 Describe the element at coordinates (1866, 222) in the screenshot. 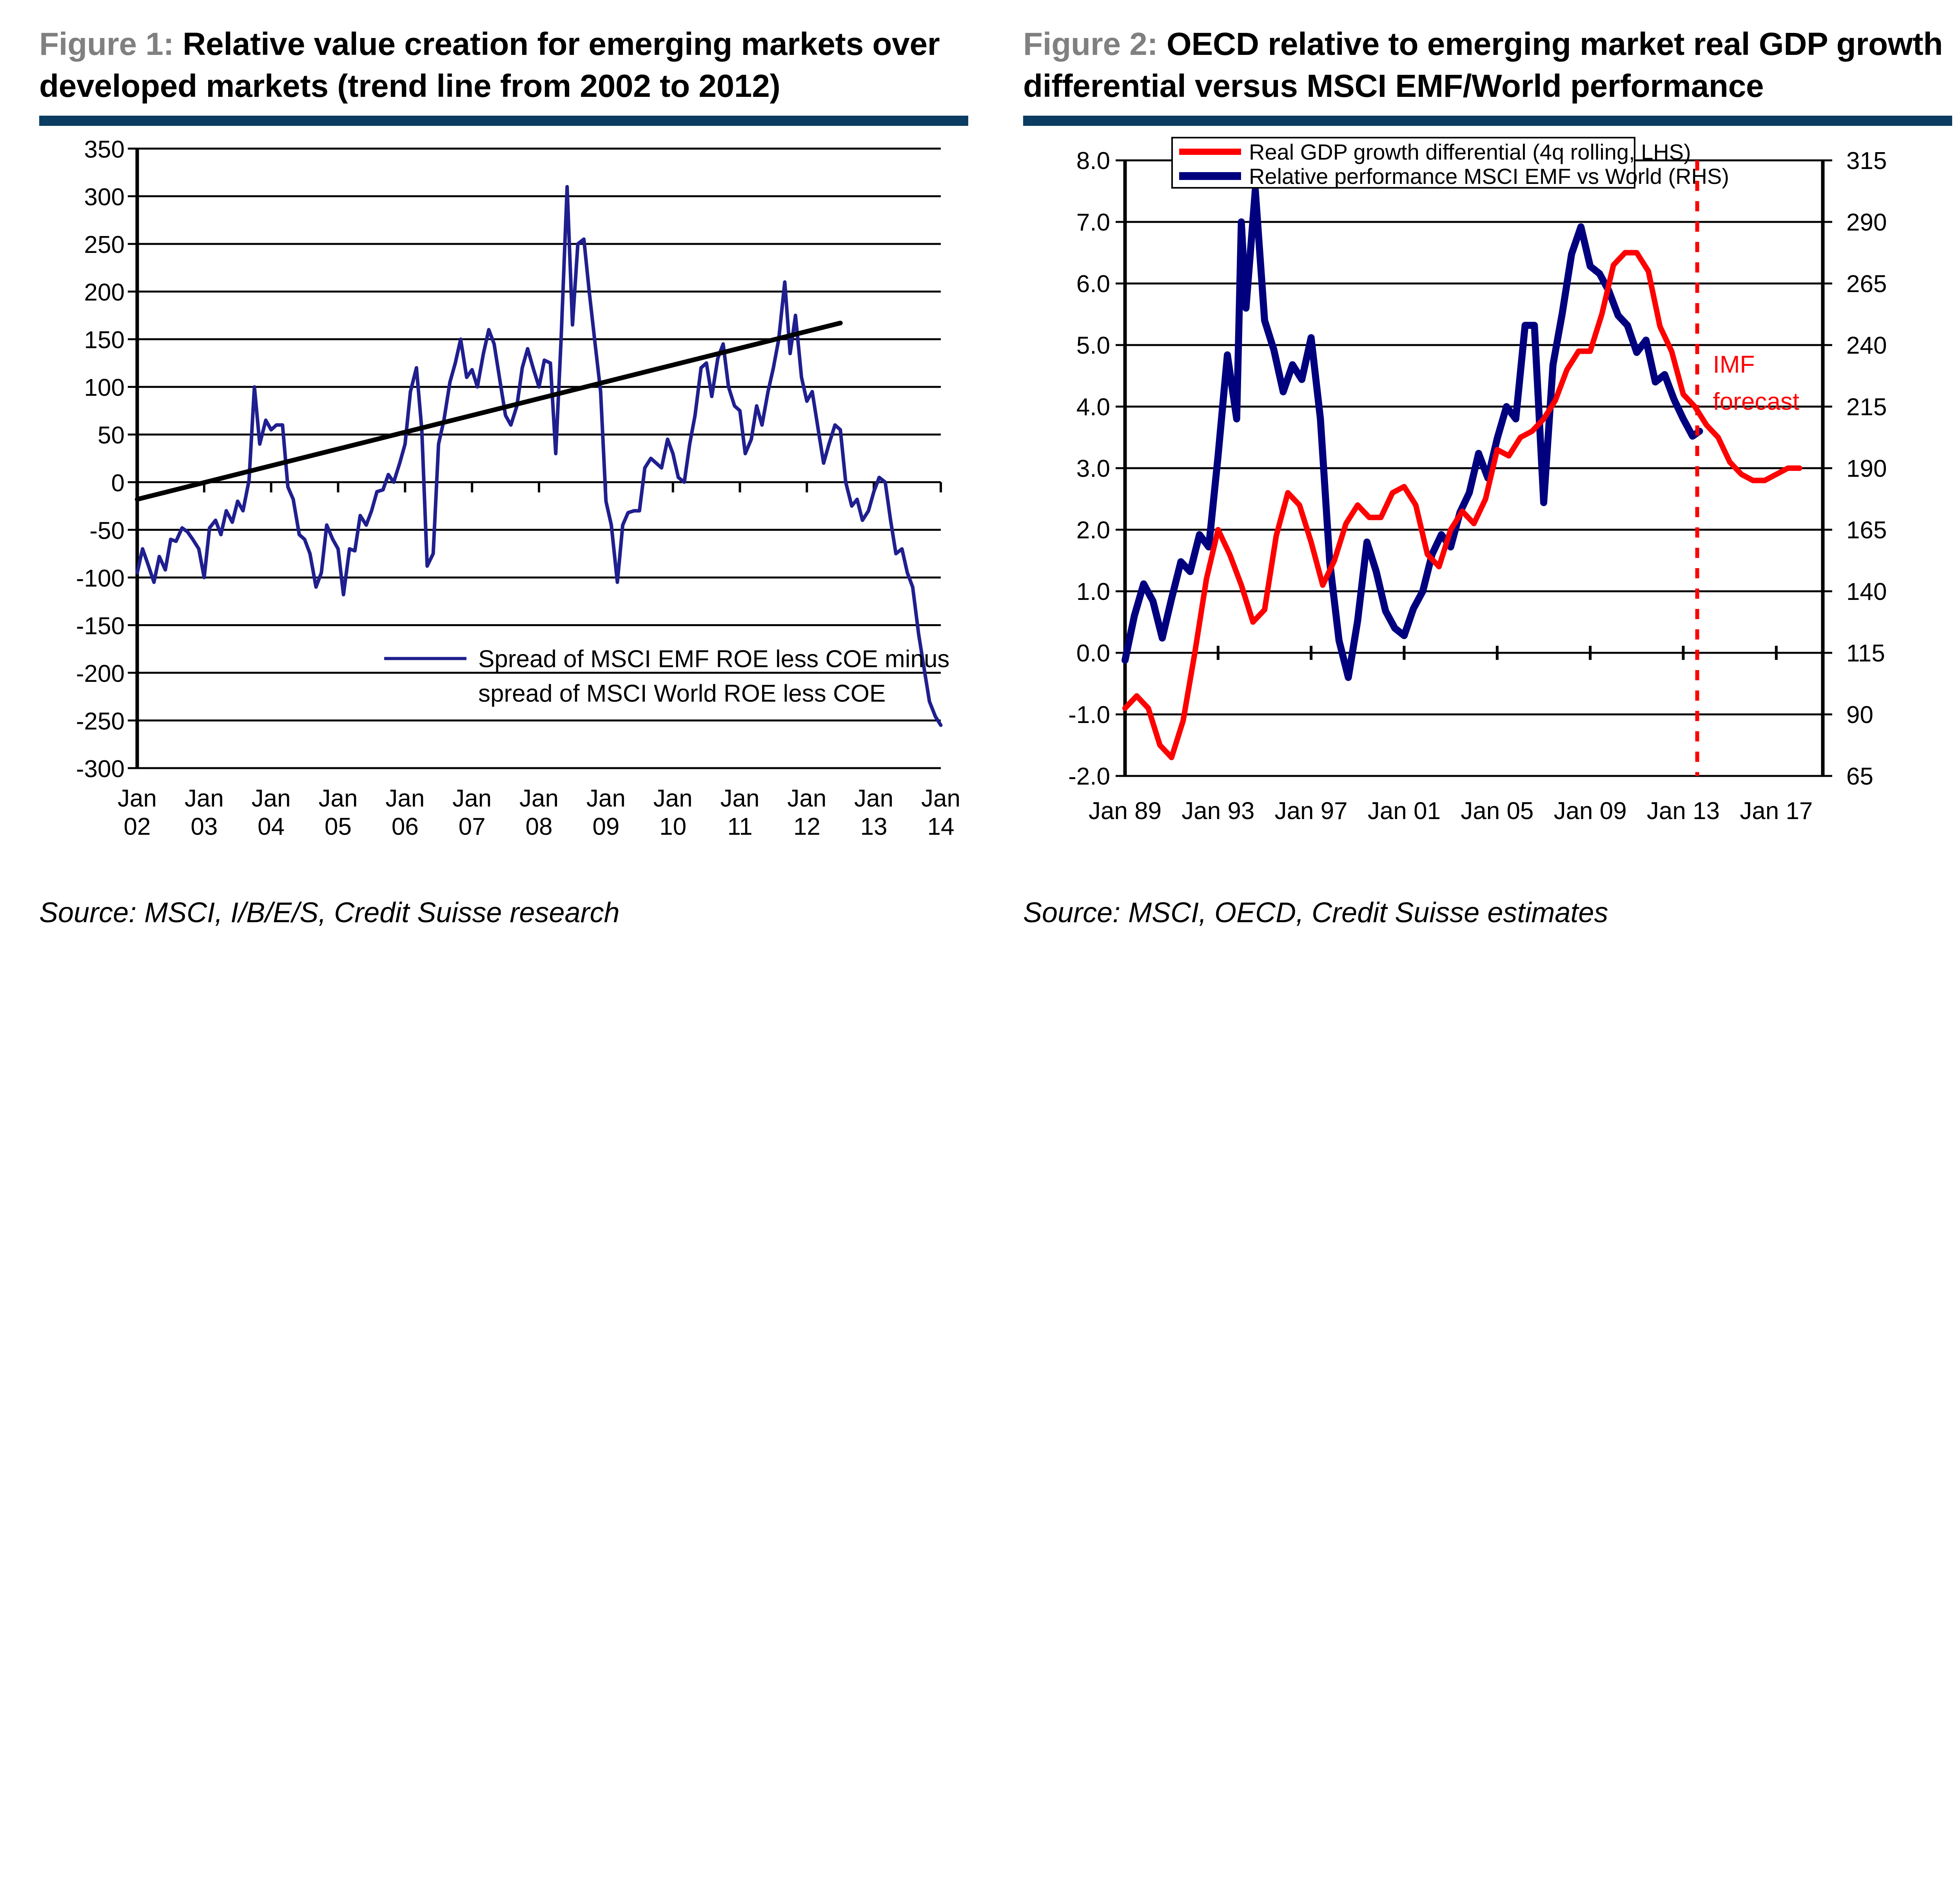

I see `y-axis-right-tick-label: 290` at that location.